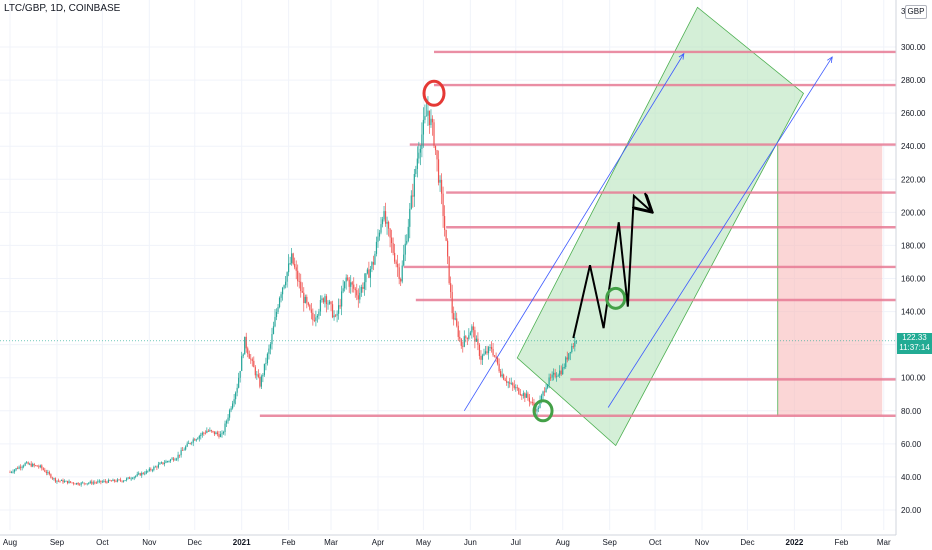  Describe the element at coordinates (911, 444) in the screenshot. I see `price-tick-label: 60.00` at that location.